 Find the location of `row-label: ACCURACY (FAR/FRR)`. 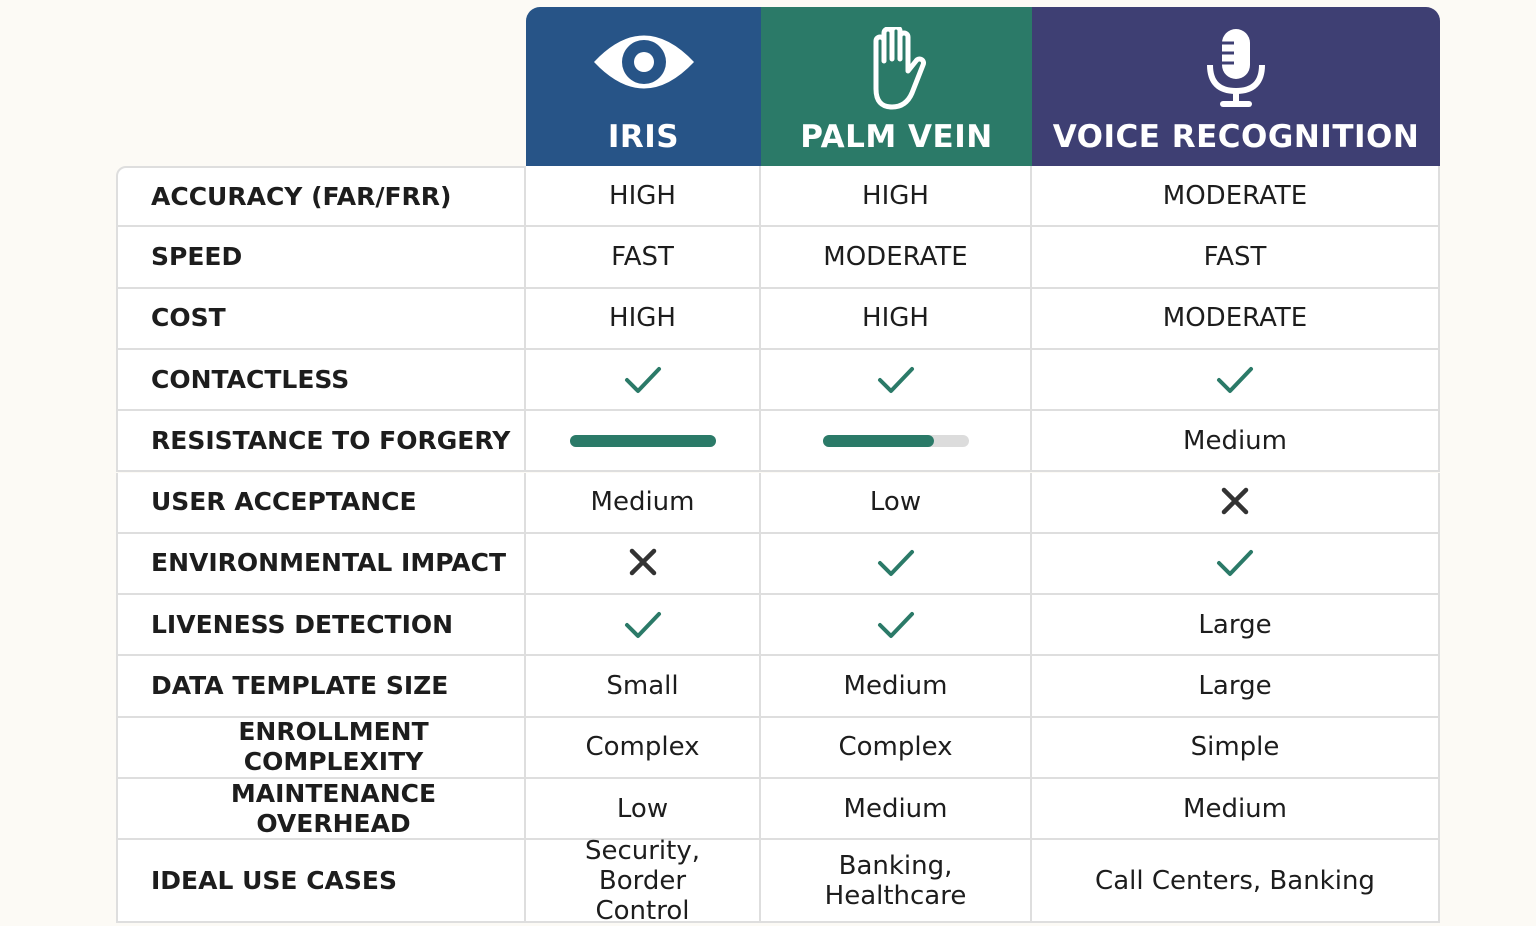

row-label: ACCURACY (FAR/FRR) is located at coordinates (321, 197).